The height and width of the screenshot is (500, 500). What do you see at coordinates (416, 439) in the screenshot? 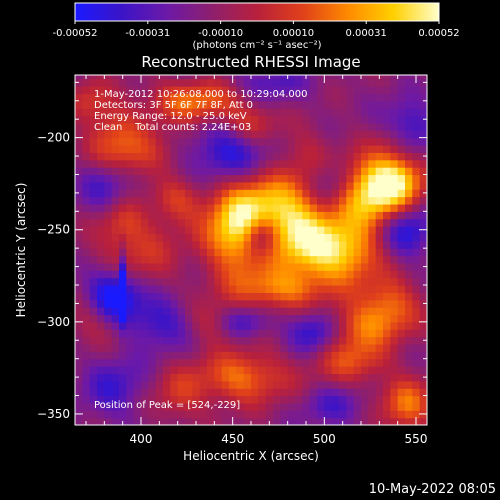
I see `x-tick-label: 550` at bounding box center [416, 439].